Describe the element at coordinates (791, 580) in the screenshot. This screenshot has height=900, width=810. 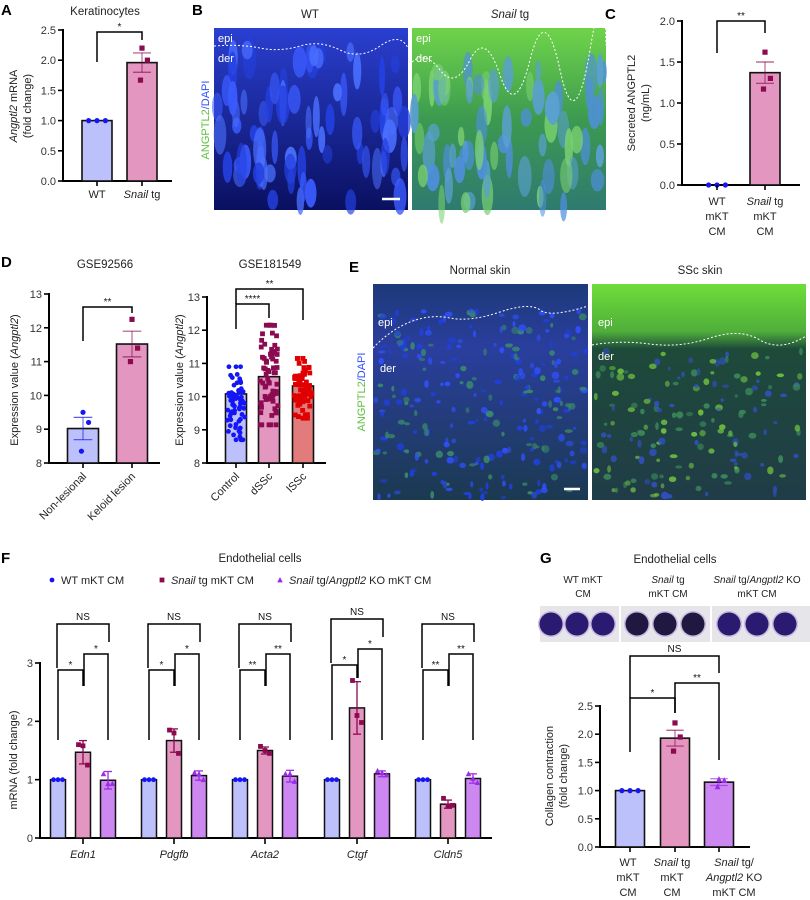
I see `text-segment: KO` at that location.